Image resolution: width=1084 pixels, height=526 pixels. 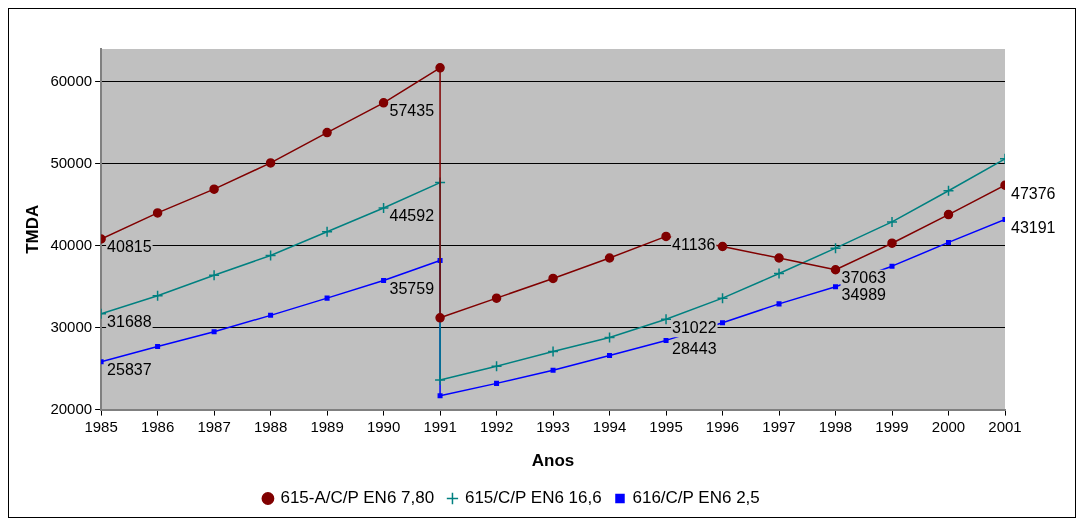 I want to click on legend-label: 615-A/C/P EN6 7,80, so click(x=357, y=498).